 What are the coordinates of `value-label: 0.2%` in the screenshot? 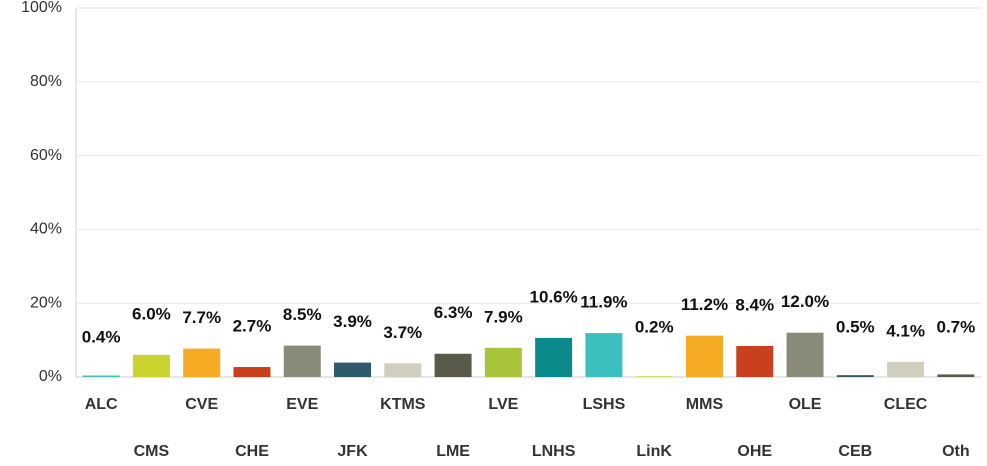 It's located at (654, 326).